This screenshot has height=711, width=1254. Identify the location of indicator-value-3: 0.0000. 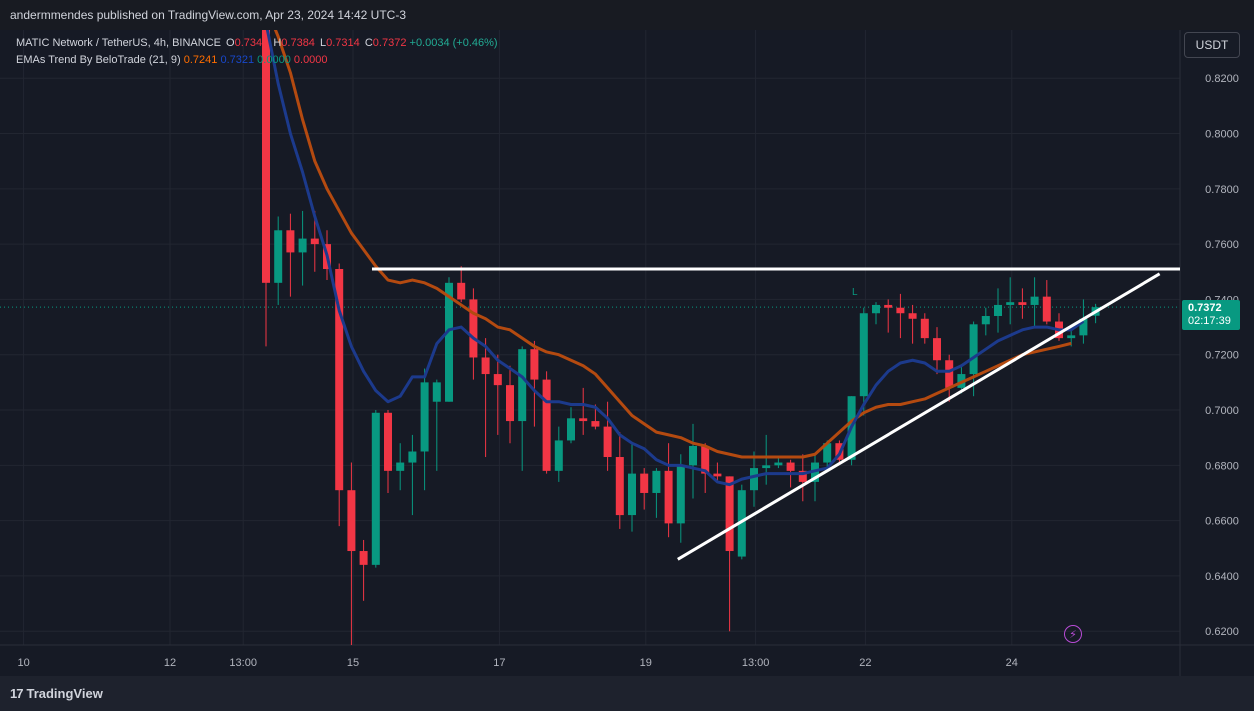
(274, 60).